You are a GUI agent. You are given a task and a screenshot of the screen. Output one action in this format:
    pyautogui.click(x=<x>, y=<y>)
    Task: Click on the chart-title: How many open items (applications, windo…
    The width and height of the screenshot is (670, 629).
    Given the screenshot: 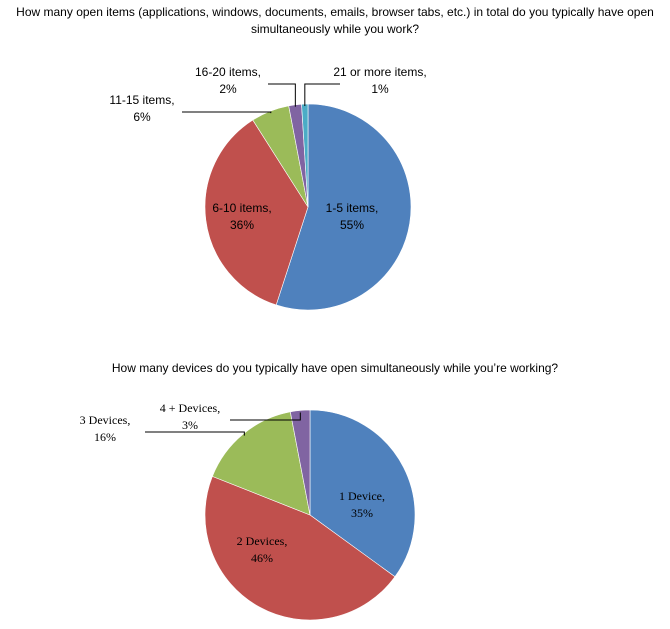 What is the action you would take?
    pyautogui.click(x=335, y=20)
    